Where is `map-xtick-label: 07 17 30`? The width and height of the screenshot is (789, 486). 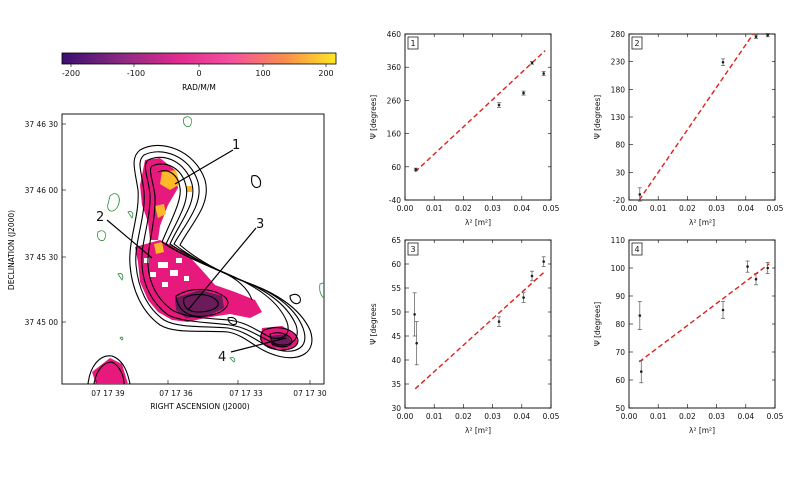
map-xtick-label: 07 17 30 is located at coordinates (310, 393).